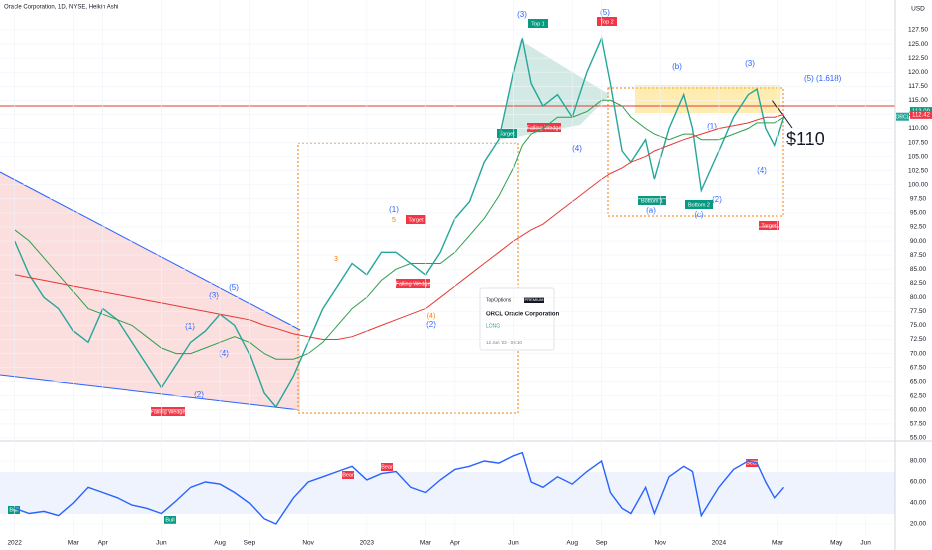 This screenshot has height=550, width=932. Describe the element at coordinates (918, 142) in the screenshot. I see `y-tick-label: 107.50` at that location.